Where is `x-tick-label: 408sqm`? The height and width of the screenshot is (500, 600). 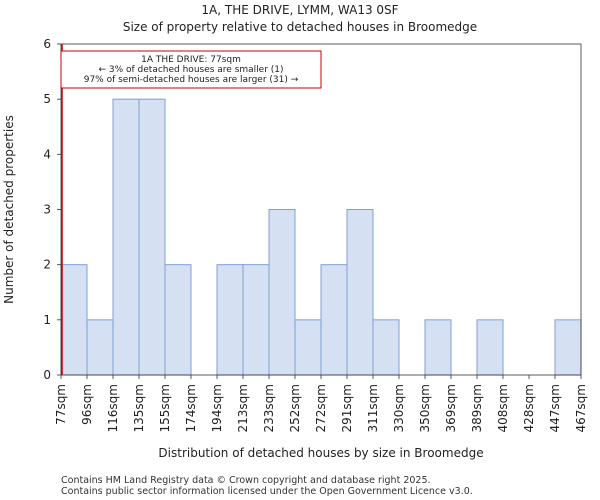
x-tick-label: 408sqm is located at coordinates (503, 408).